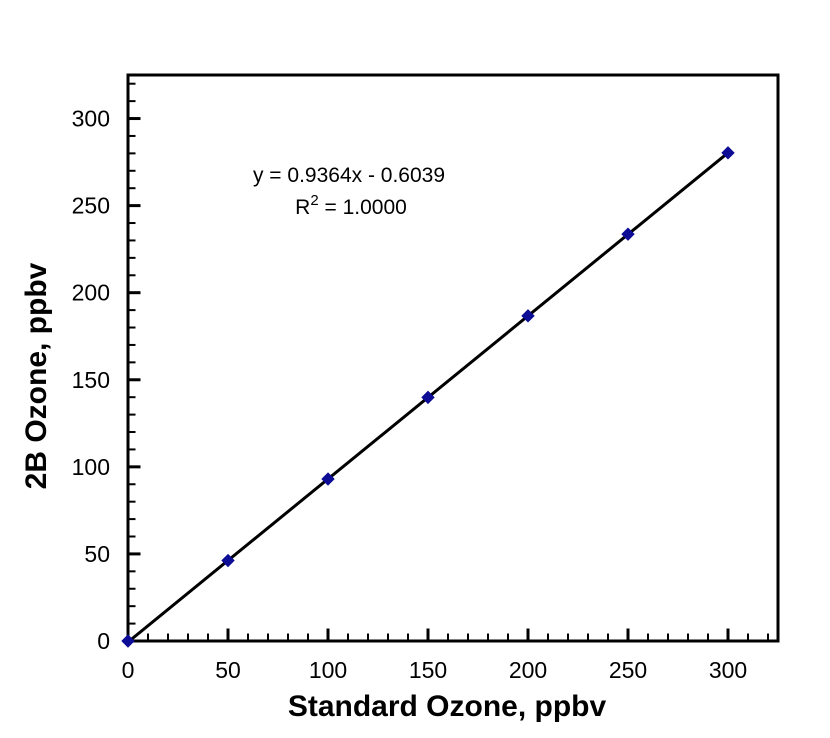 The image size is (830, 738). What do you see at coordinates (628, 670) in the screenshot?
I see `x-tick-label: 250` at bounding box center [628, 670].